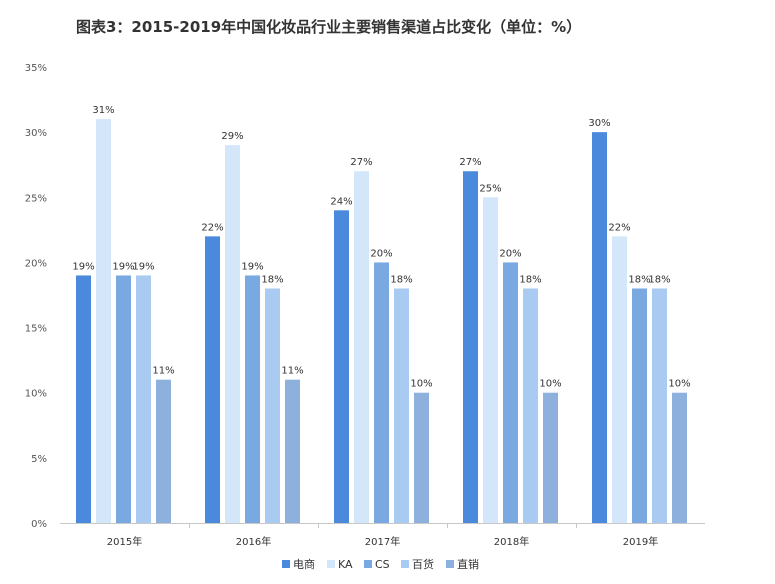 The height and width of the screenshot is (584, 775). Describe the element at coordinates (423, 564) in the screenshot. I see `legend-label: 百货` at that location.